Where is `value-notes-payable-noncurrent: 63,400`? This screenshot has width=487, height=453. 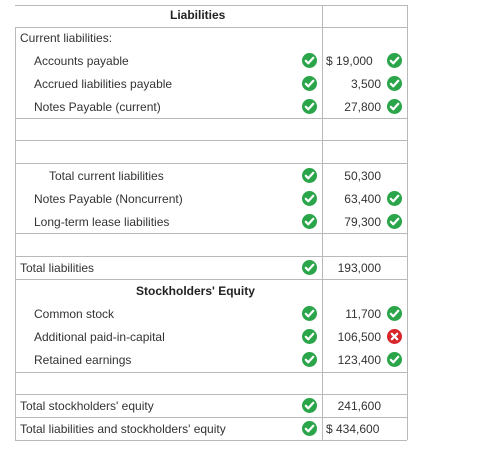 value-notes-payable-noncurrent: 63,400 is located at coordinates (362, 199).